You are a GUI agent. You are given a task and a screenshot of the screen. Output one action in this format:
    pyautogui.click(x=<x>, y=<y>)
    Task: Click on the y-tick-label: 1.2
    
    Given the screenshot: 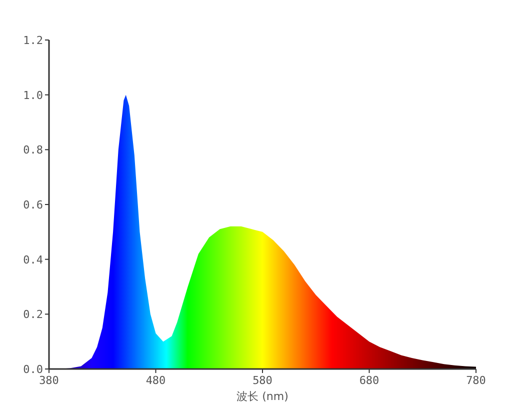 What is the action you would take?
    pyautogui.click(x=33, y=40)
    